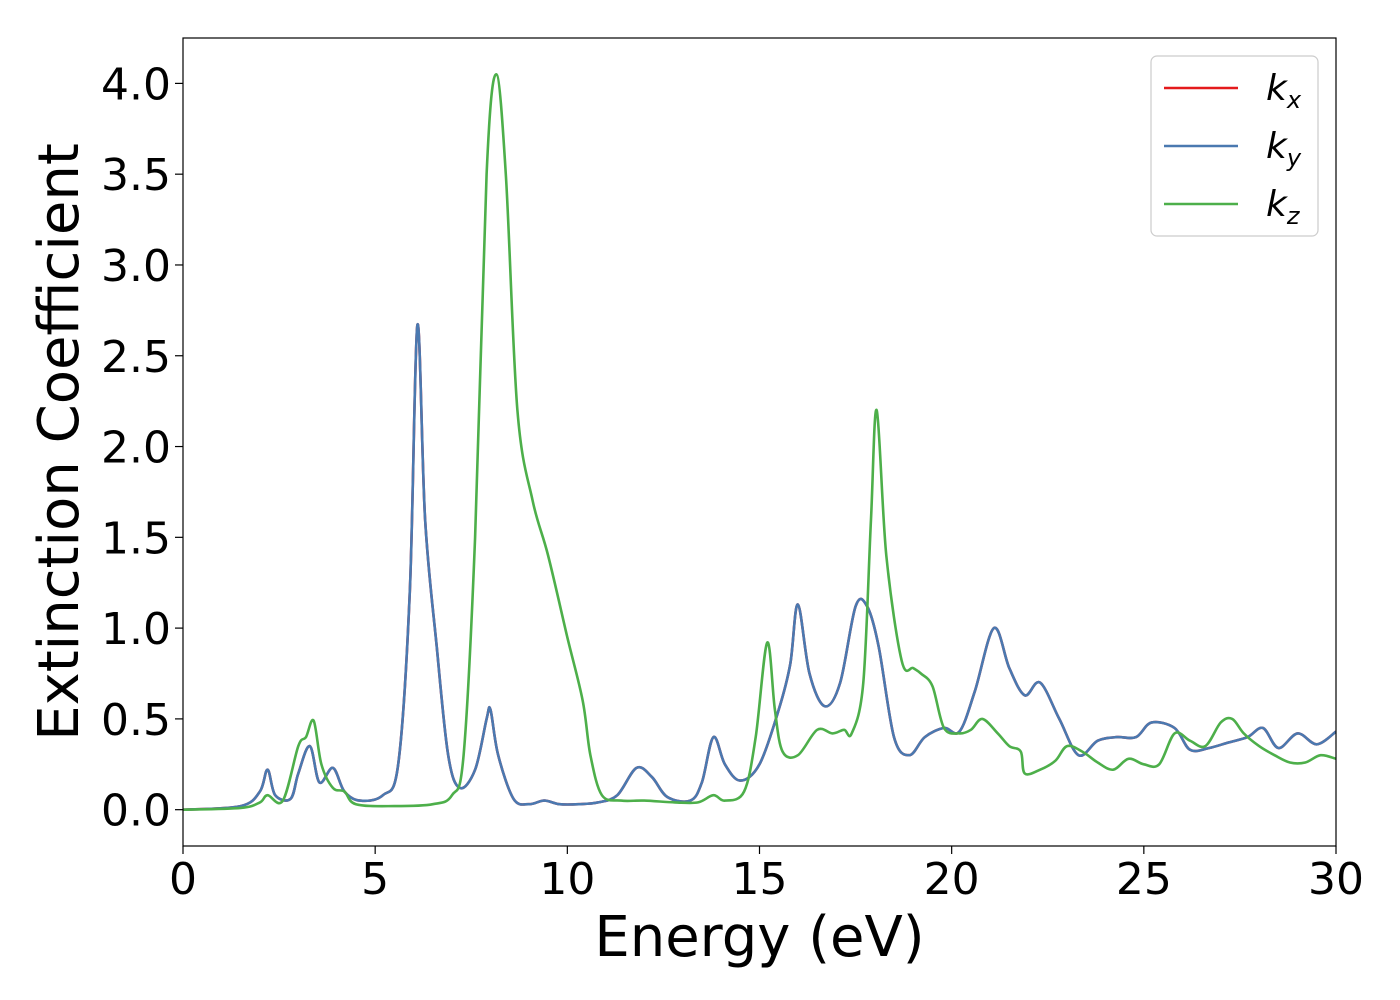 This screenshot has height=1000, width=1400. I want to click on legend-label-kz: kz, so click(1283, 207).